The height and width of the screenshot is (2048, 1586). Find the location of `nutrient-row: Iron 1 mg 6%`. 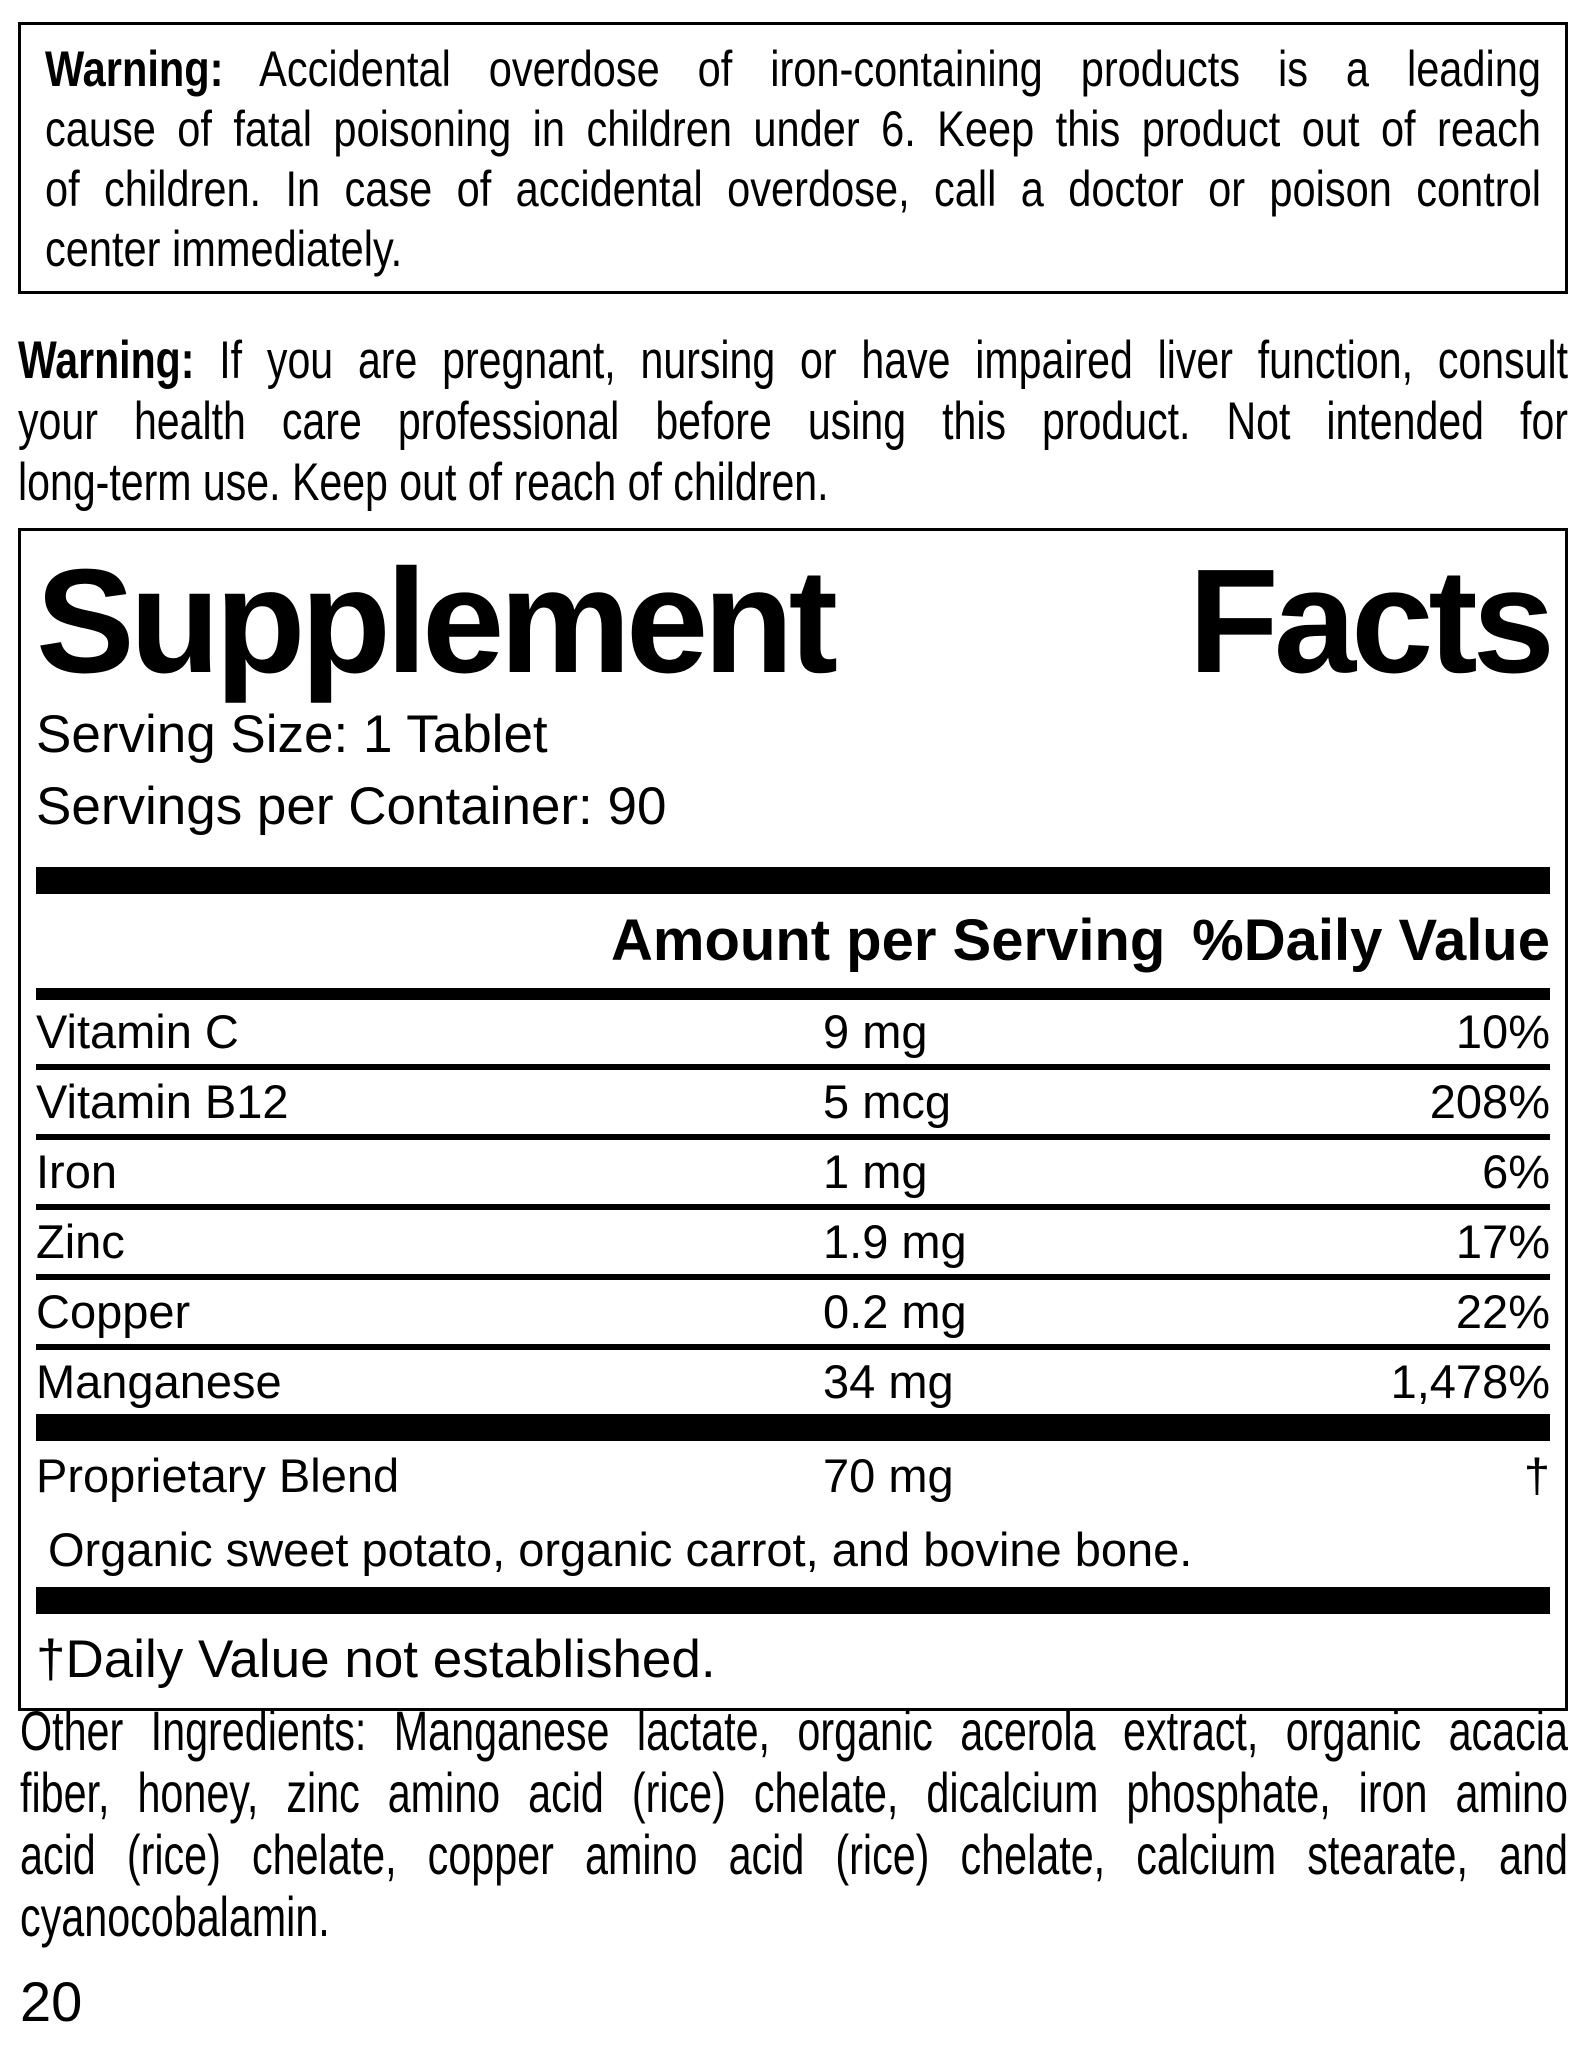

nutrient-row: Iron 1 mg 6% is located at coordinates (793, 1172).